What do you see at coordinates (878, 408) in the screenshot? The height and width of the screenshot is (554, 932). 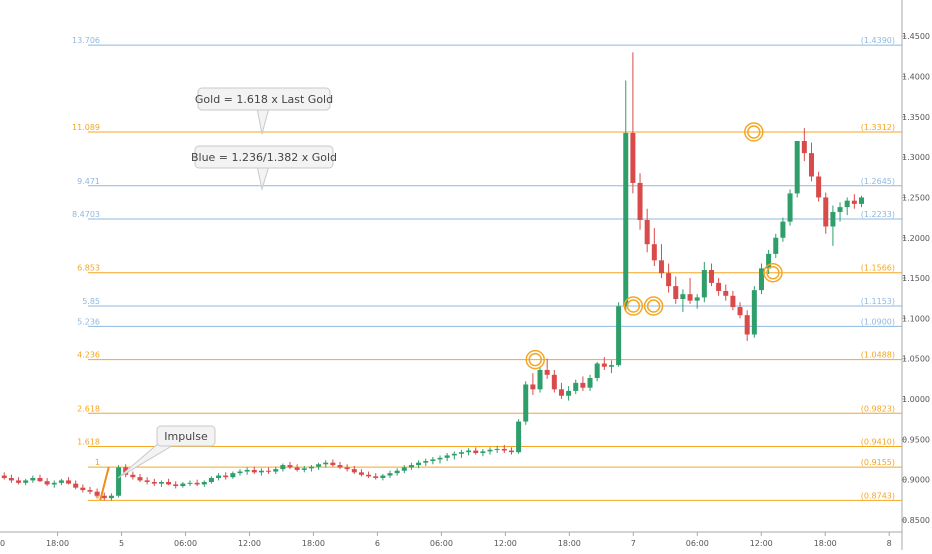 I see `fib-value-label: (0.9823)` at bounding box center [878, 408].